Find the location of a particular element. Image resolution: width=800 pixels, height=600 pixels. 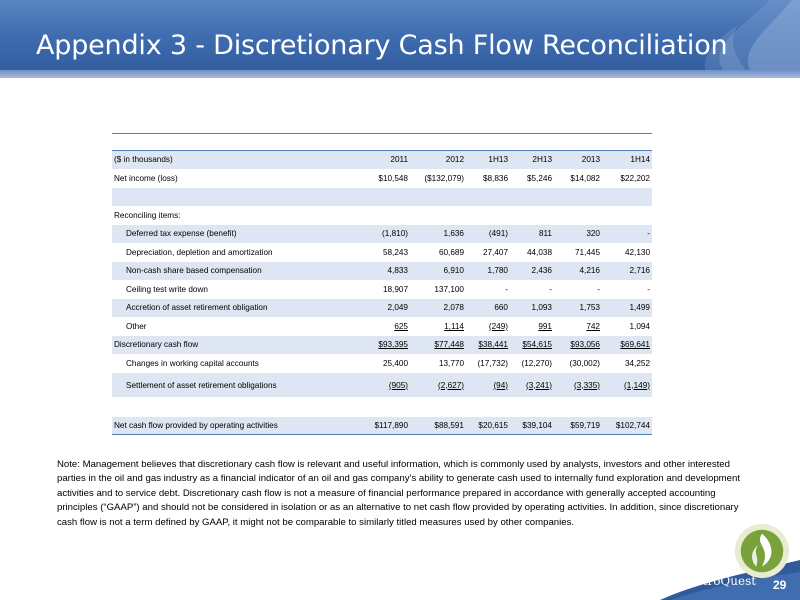

flame-watermark-icon is located at coordinates (752, 39).